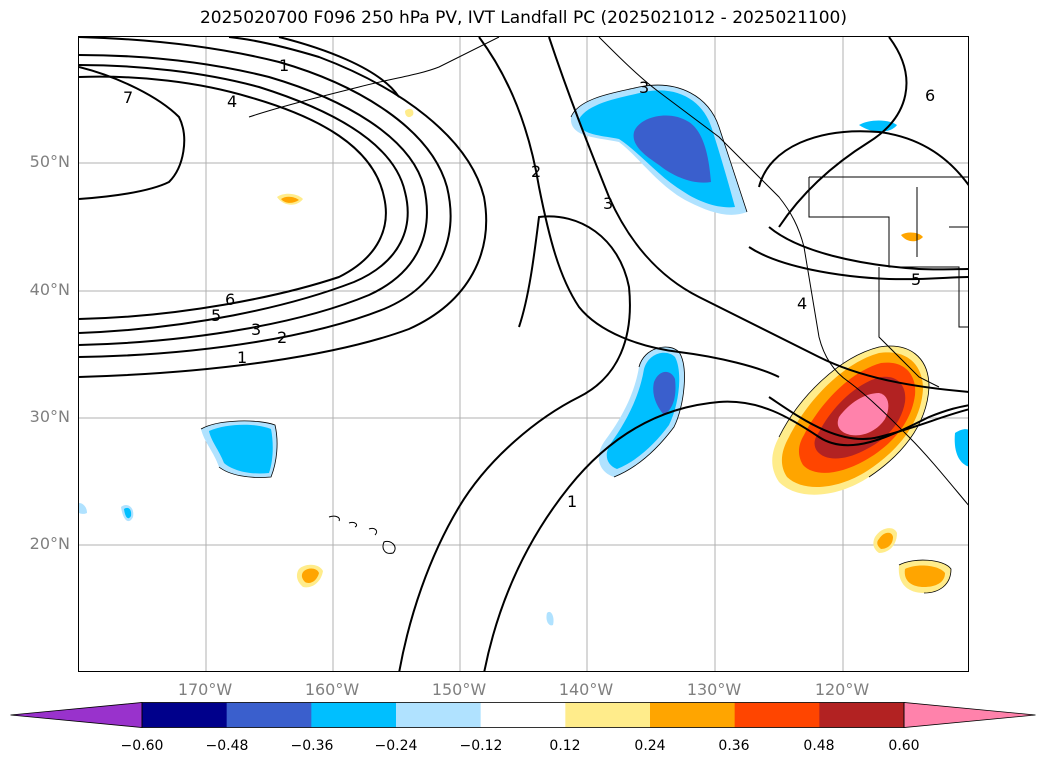  Describe the element at coordinates (205, 689) in the screenshot. I see `longitude-label: 170°W` at that location.